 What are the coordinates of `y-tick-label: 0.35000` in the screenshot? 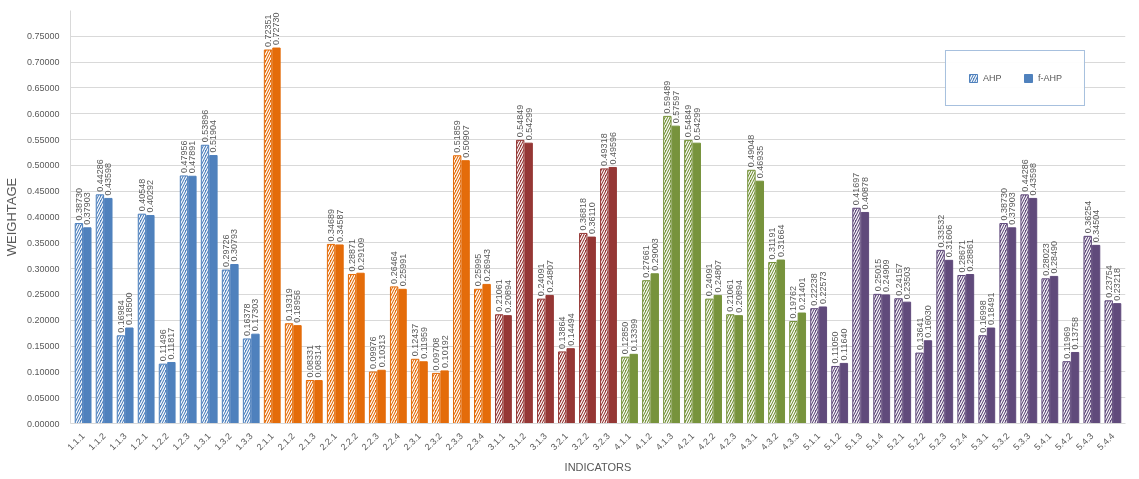 It's located at (43, 242).